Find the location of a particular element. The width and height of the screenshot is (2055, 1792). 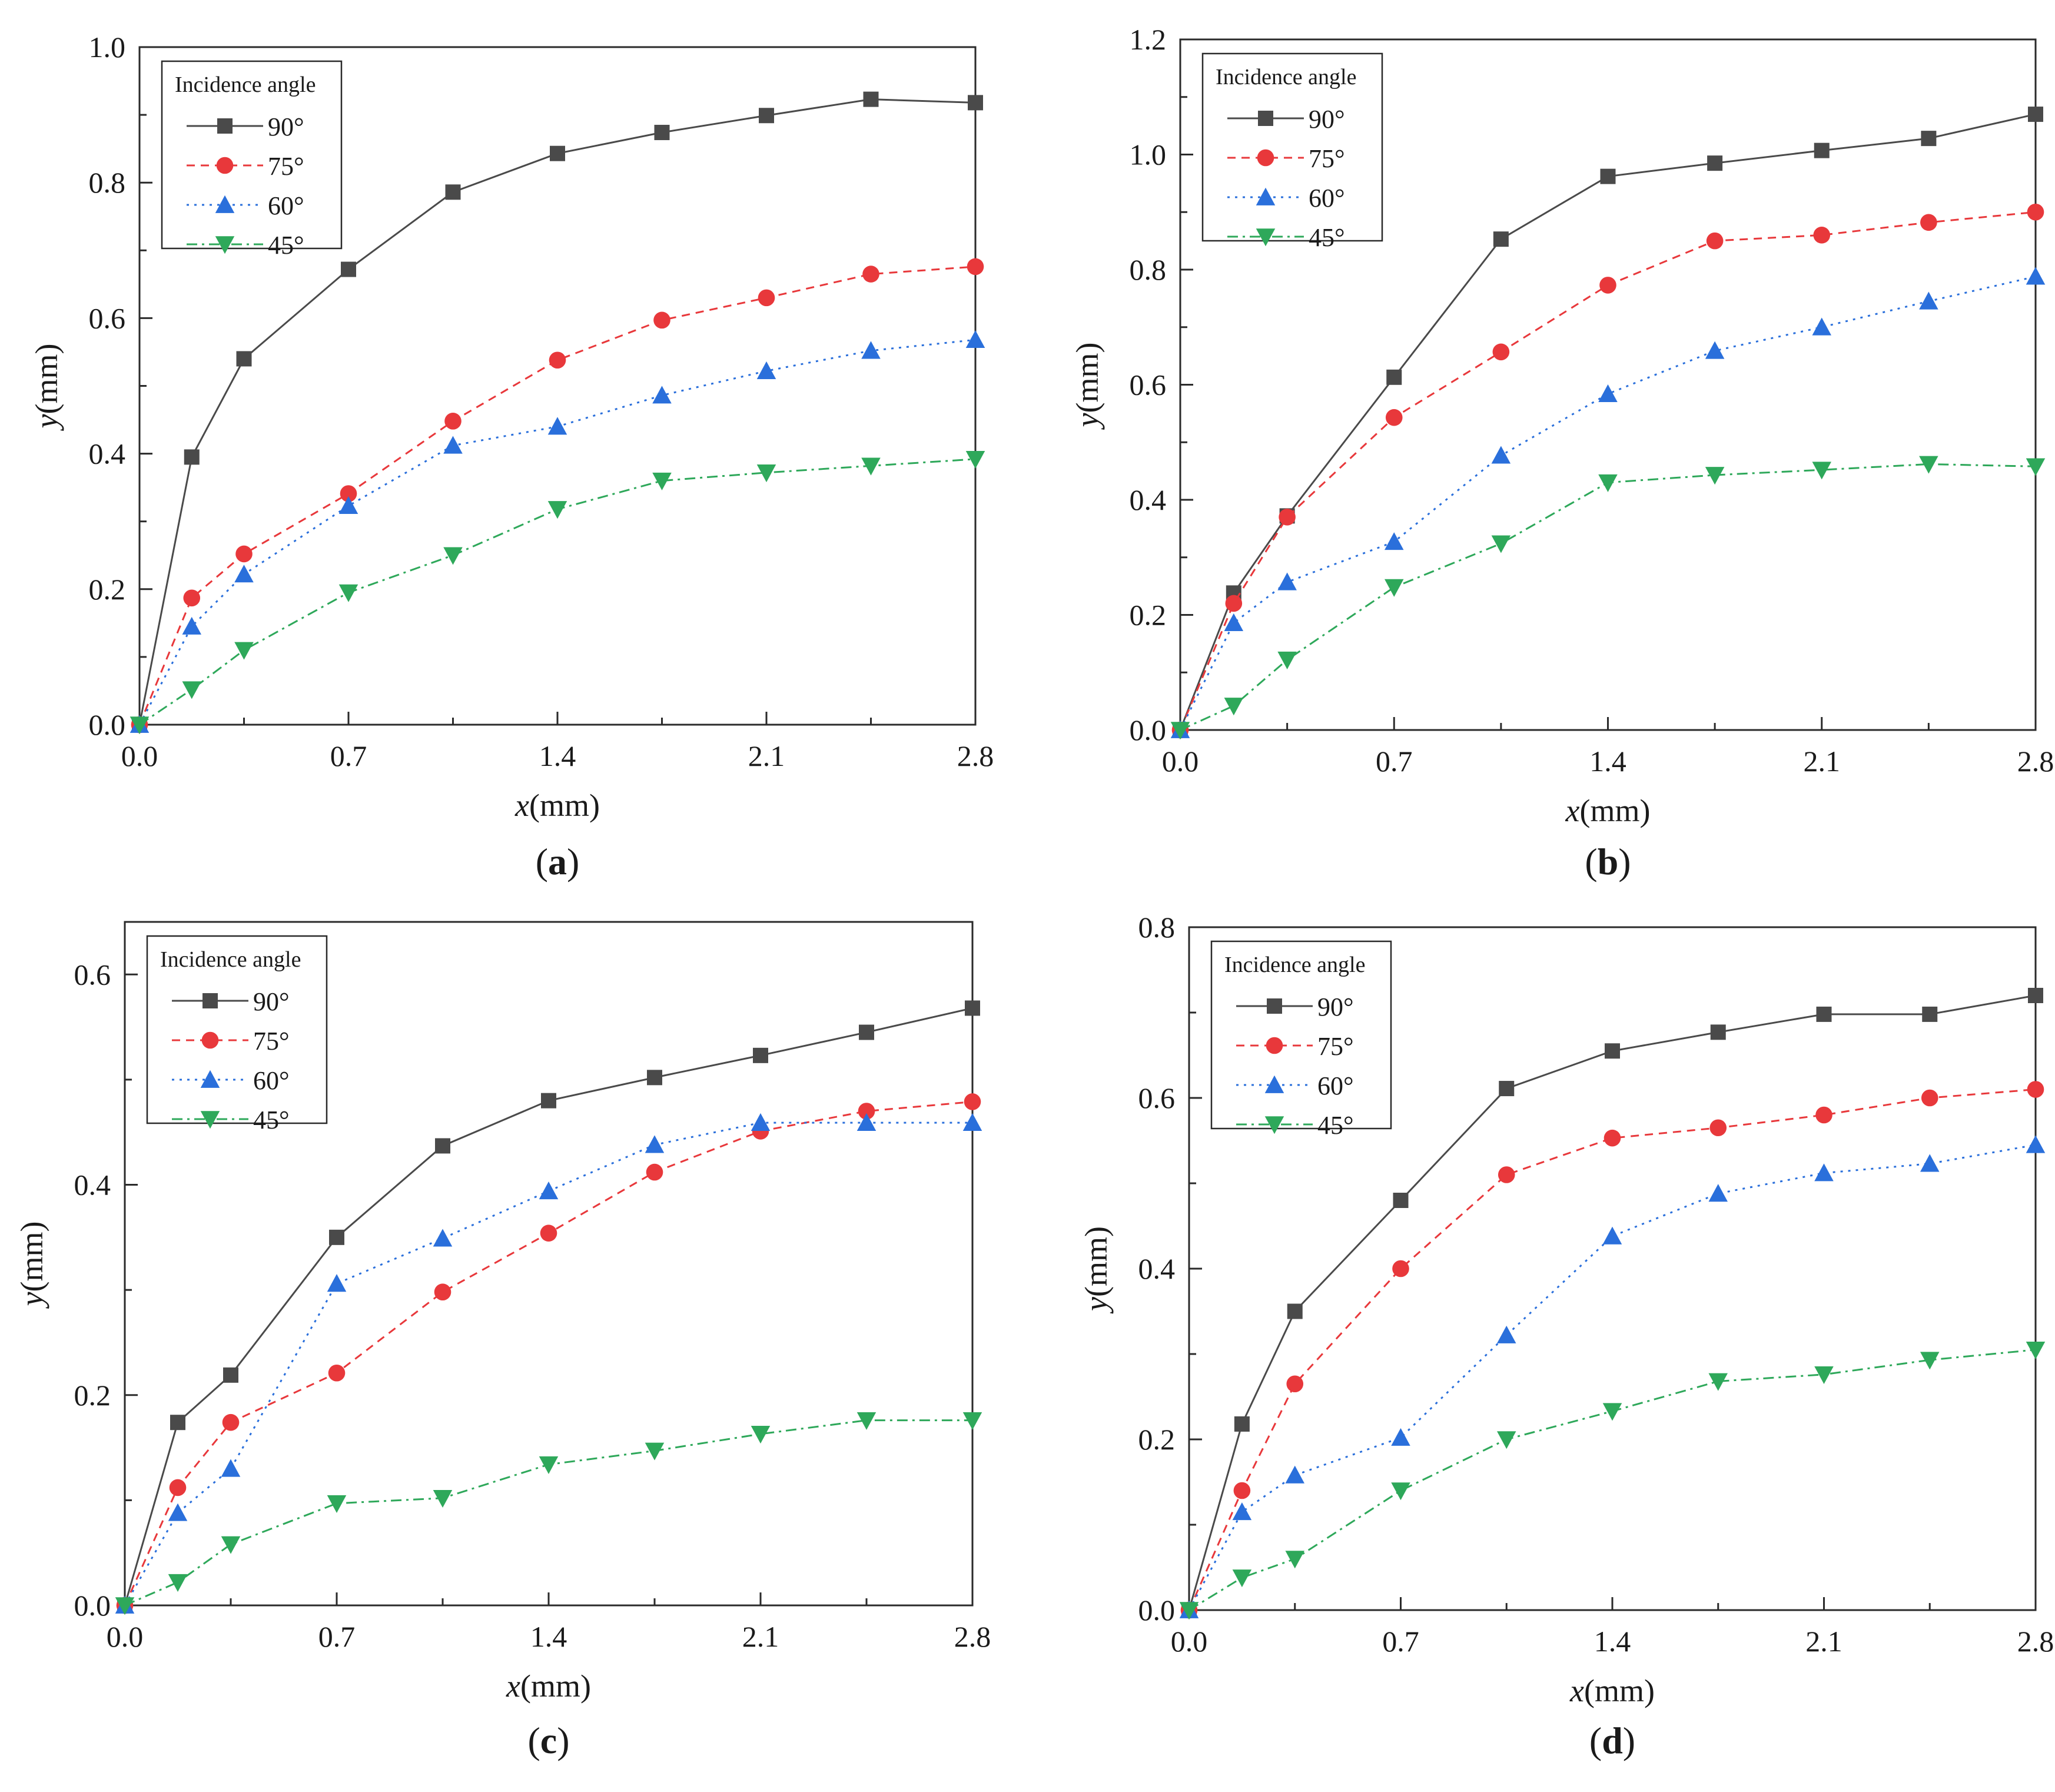

series-line-seventy-five is located at coordinates (1607, 471).